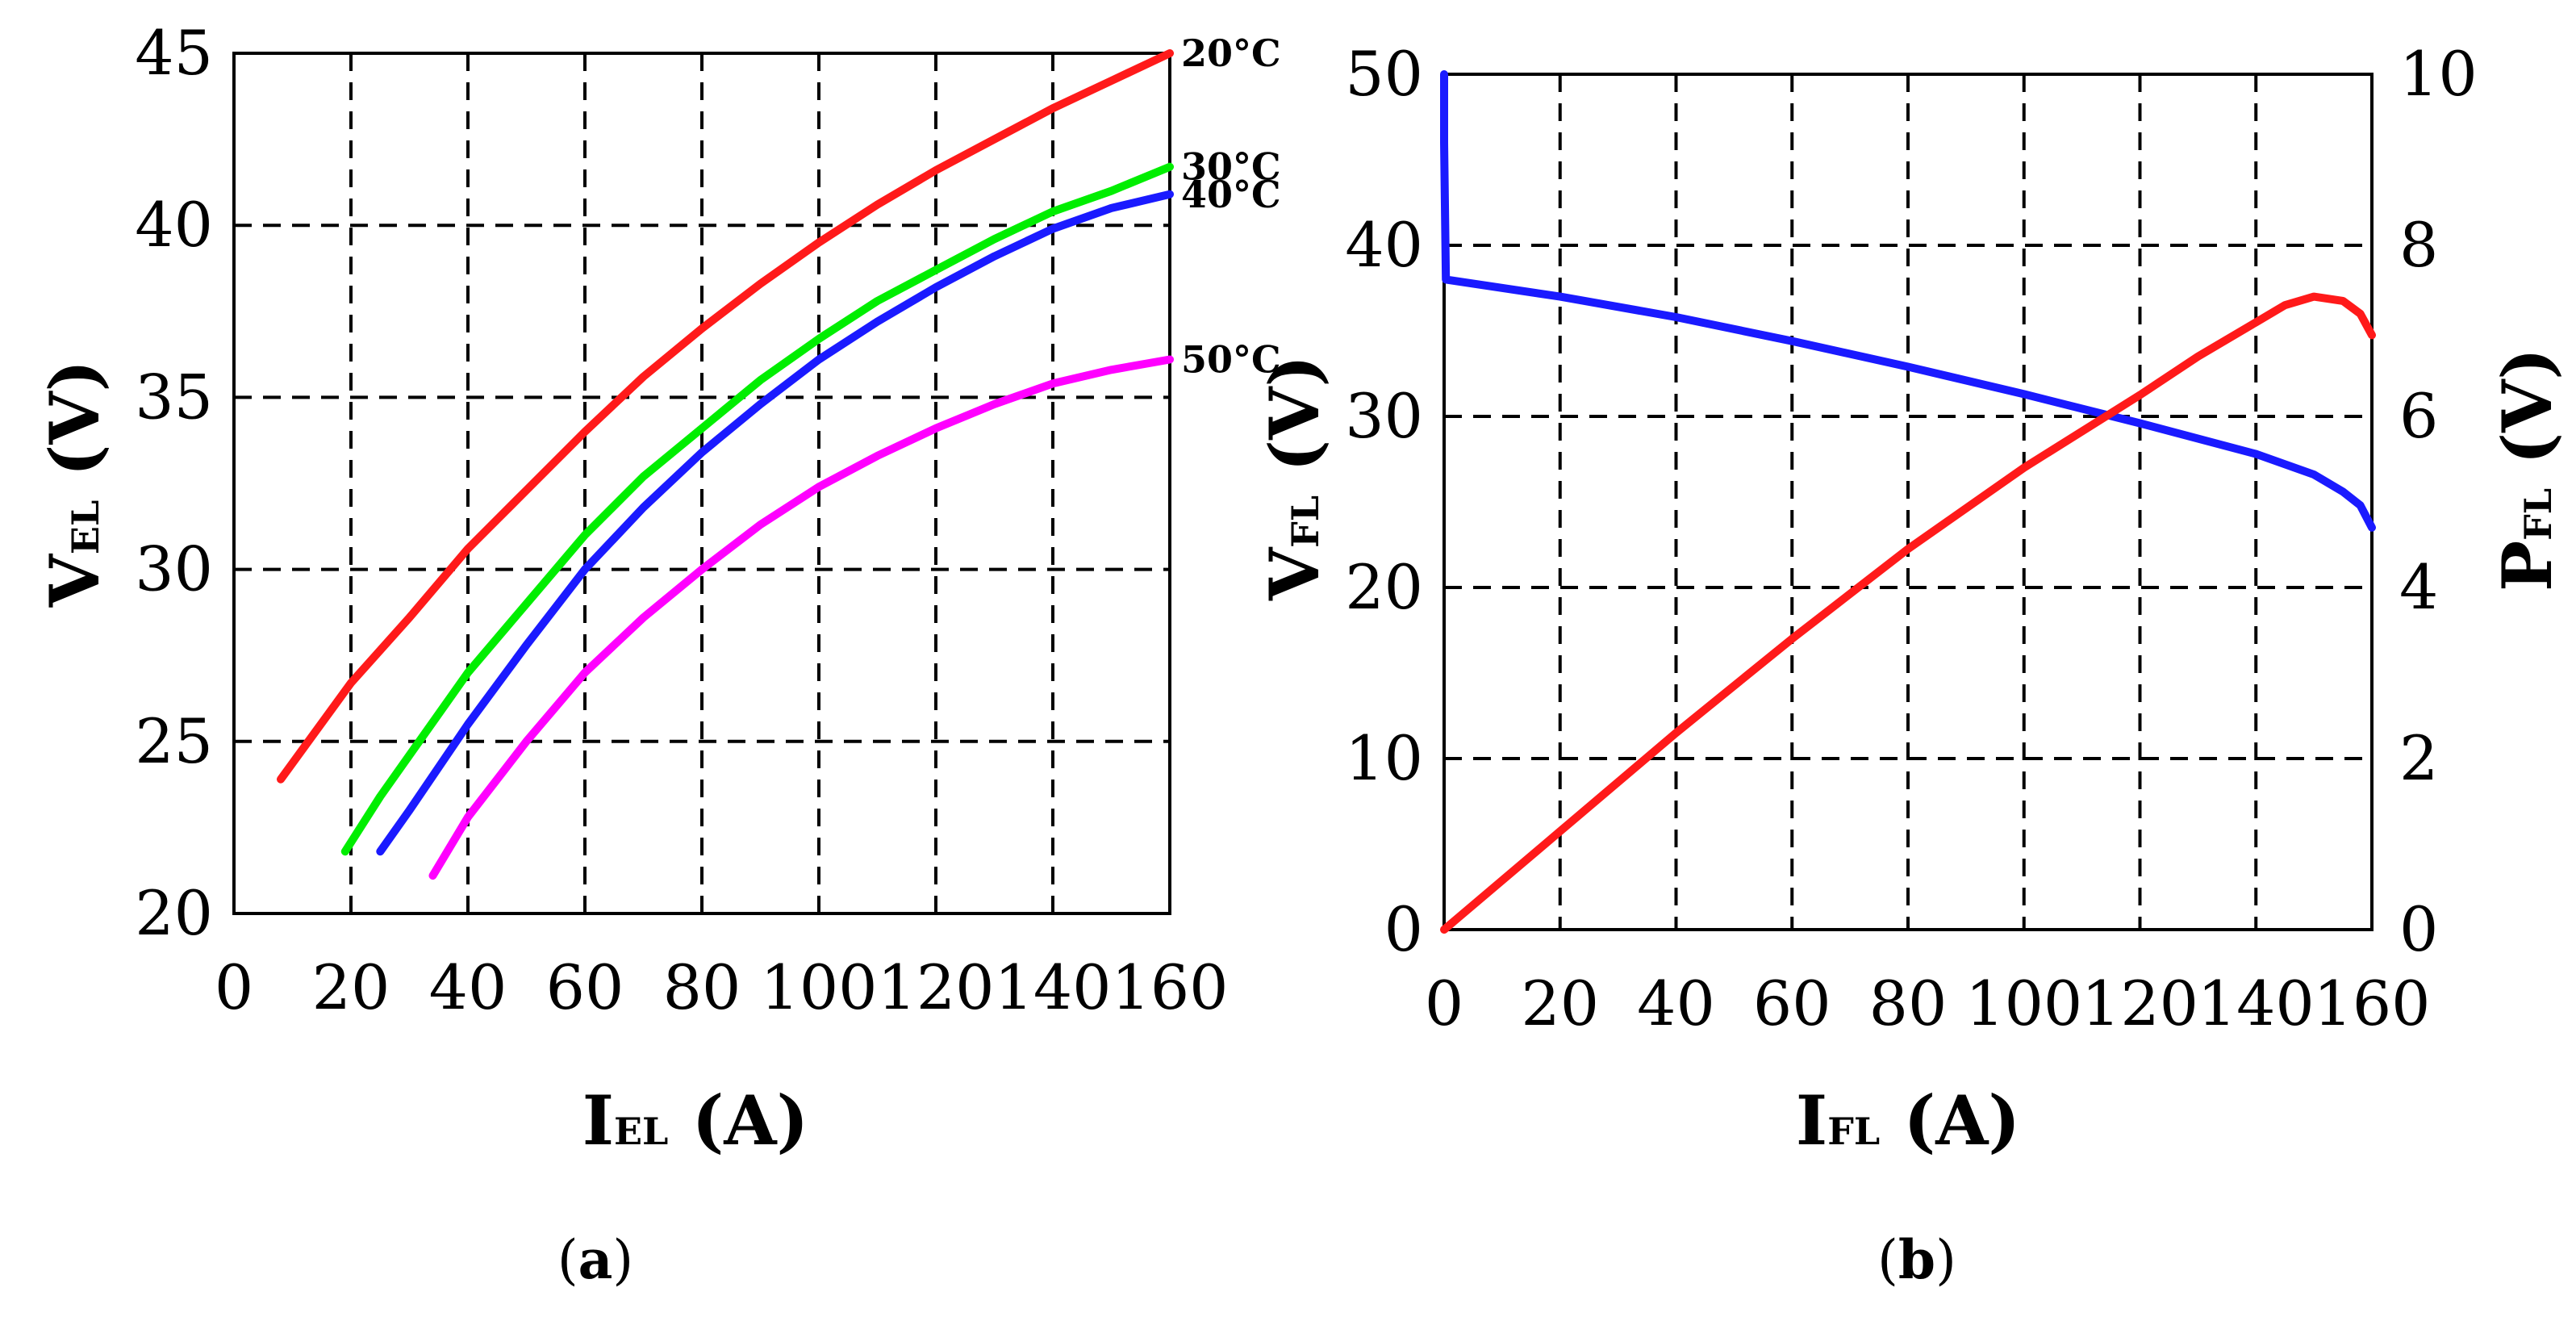 The width and height of the screenshot is (2576, 1321). I want to click on panel-b-label: (b), so click(1917, 1259).